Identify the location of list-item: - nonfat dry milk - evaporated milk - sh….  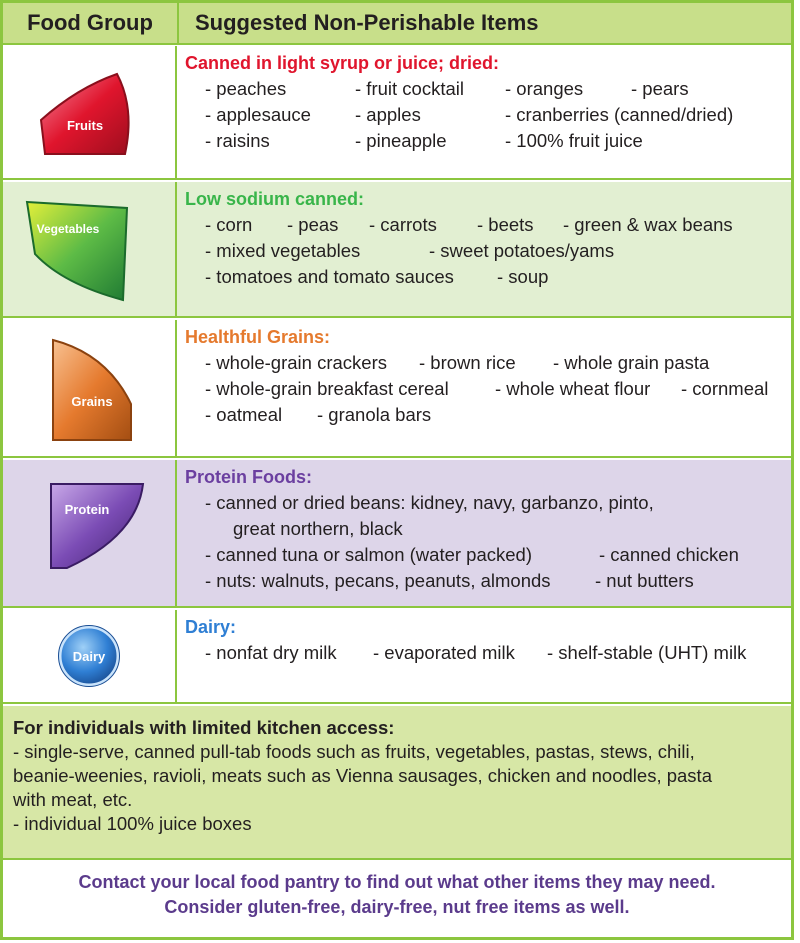
(484, 653).